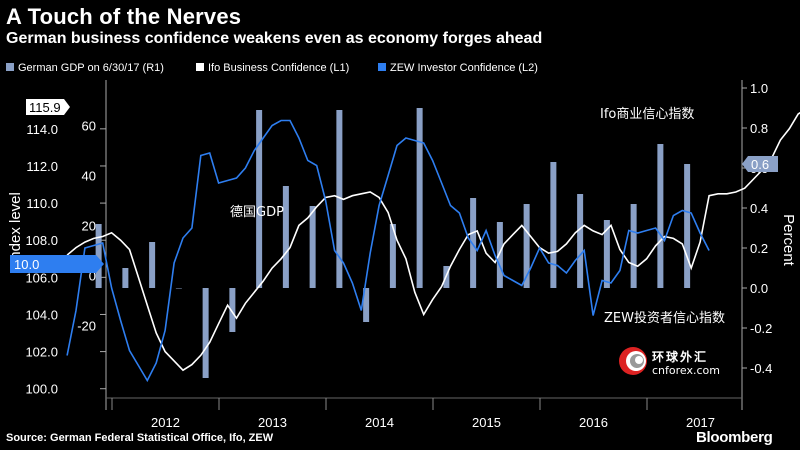  What do you see at coordinates (759, 128) in the screenshot?
I see `y-right-tick-label: 0.8` at bounding box center [759, 128].